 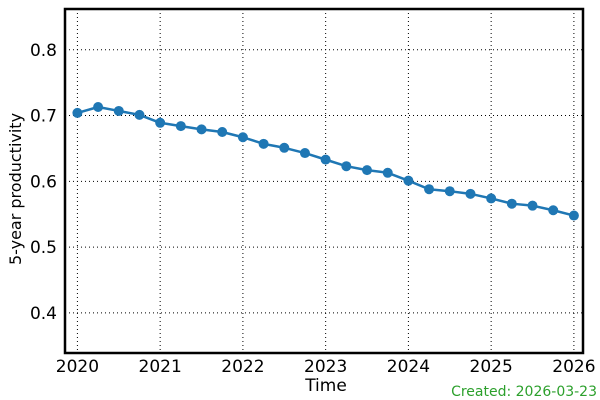 I want to click on x-tick-label: 2021, so click(x=160, y=367).